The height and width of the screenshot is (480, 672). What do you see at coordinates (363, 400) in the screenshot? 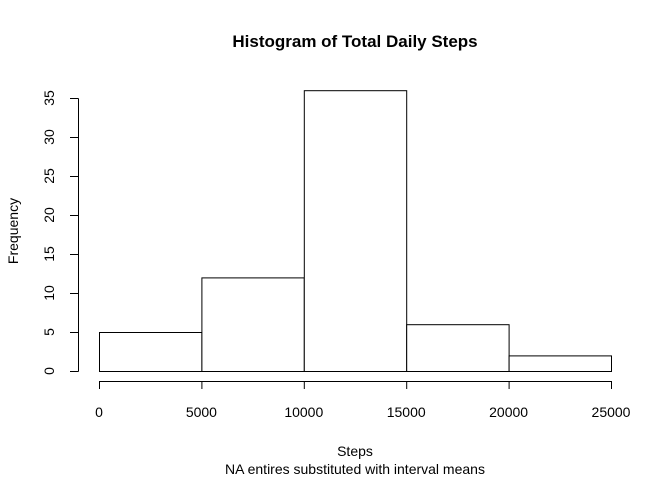
I see `x-axis: 0 5000 10000 15000 20000 25000` at bounding box center [363, 400].